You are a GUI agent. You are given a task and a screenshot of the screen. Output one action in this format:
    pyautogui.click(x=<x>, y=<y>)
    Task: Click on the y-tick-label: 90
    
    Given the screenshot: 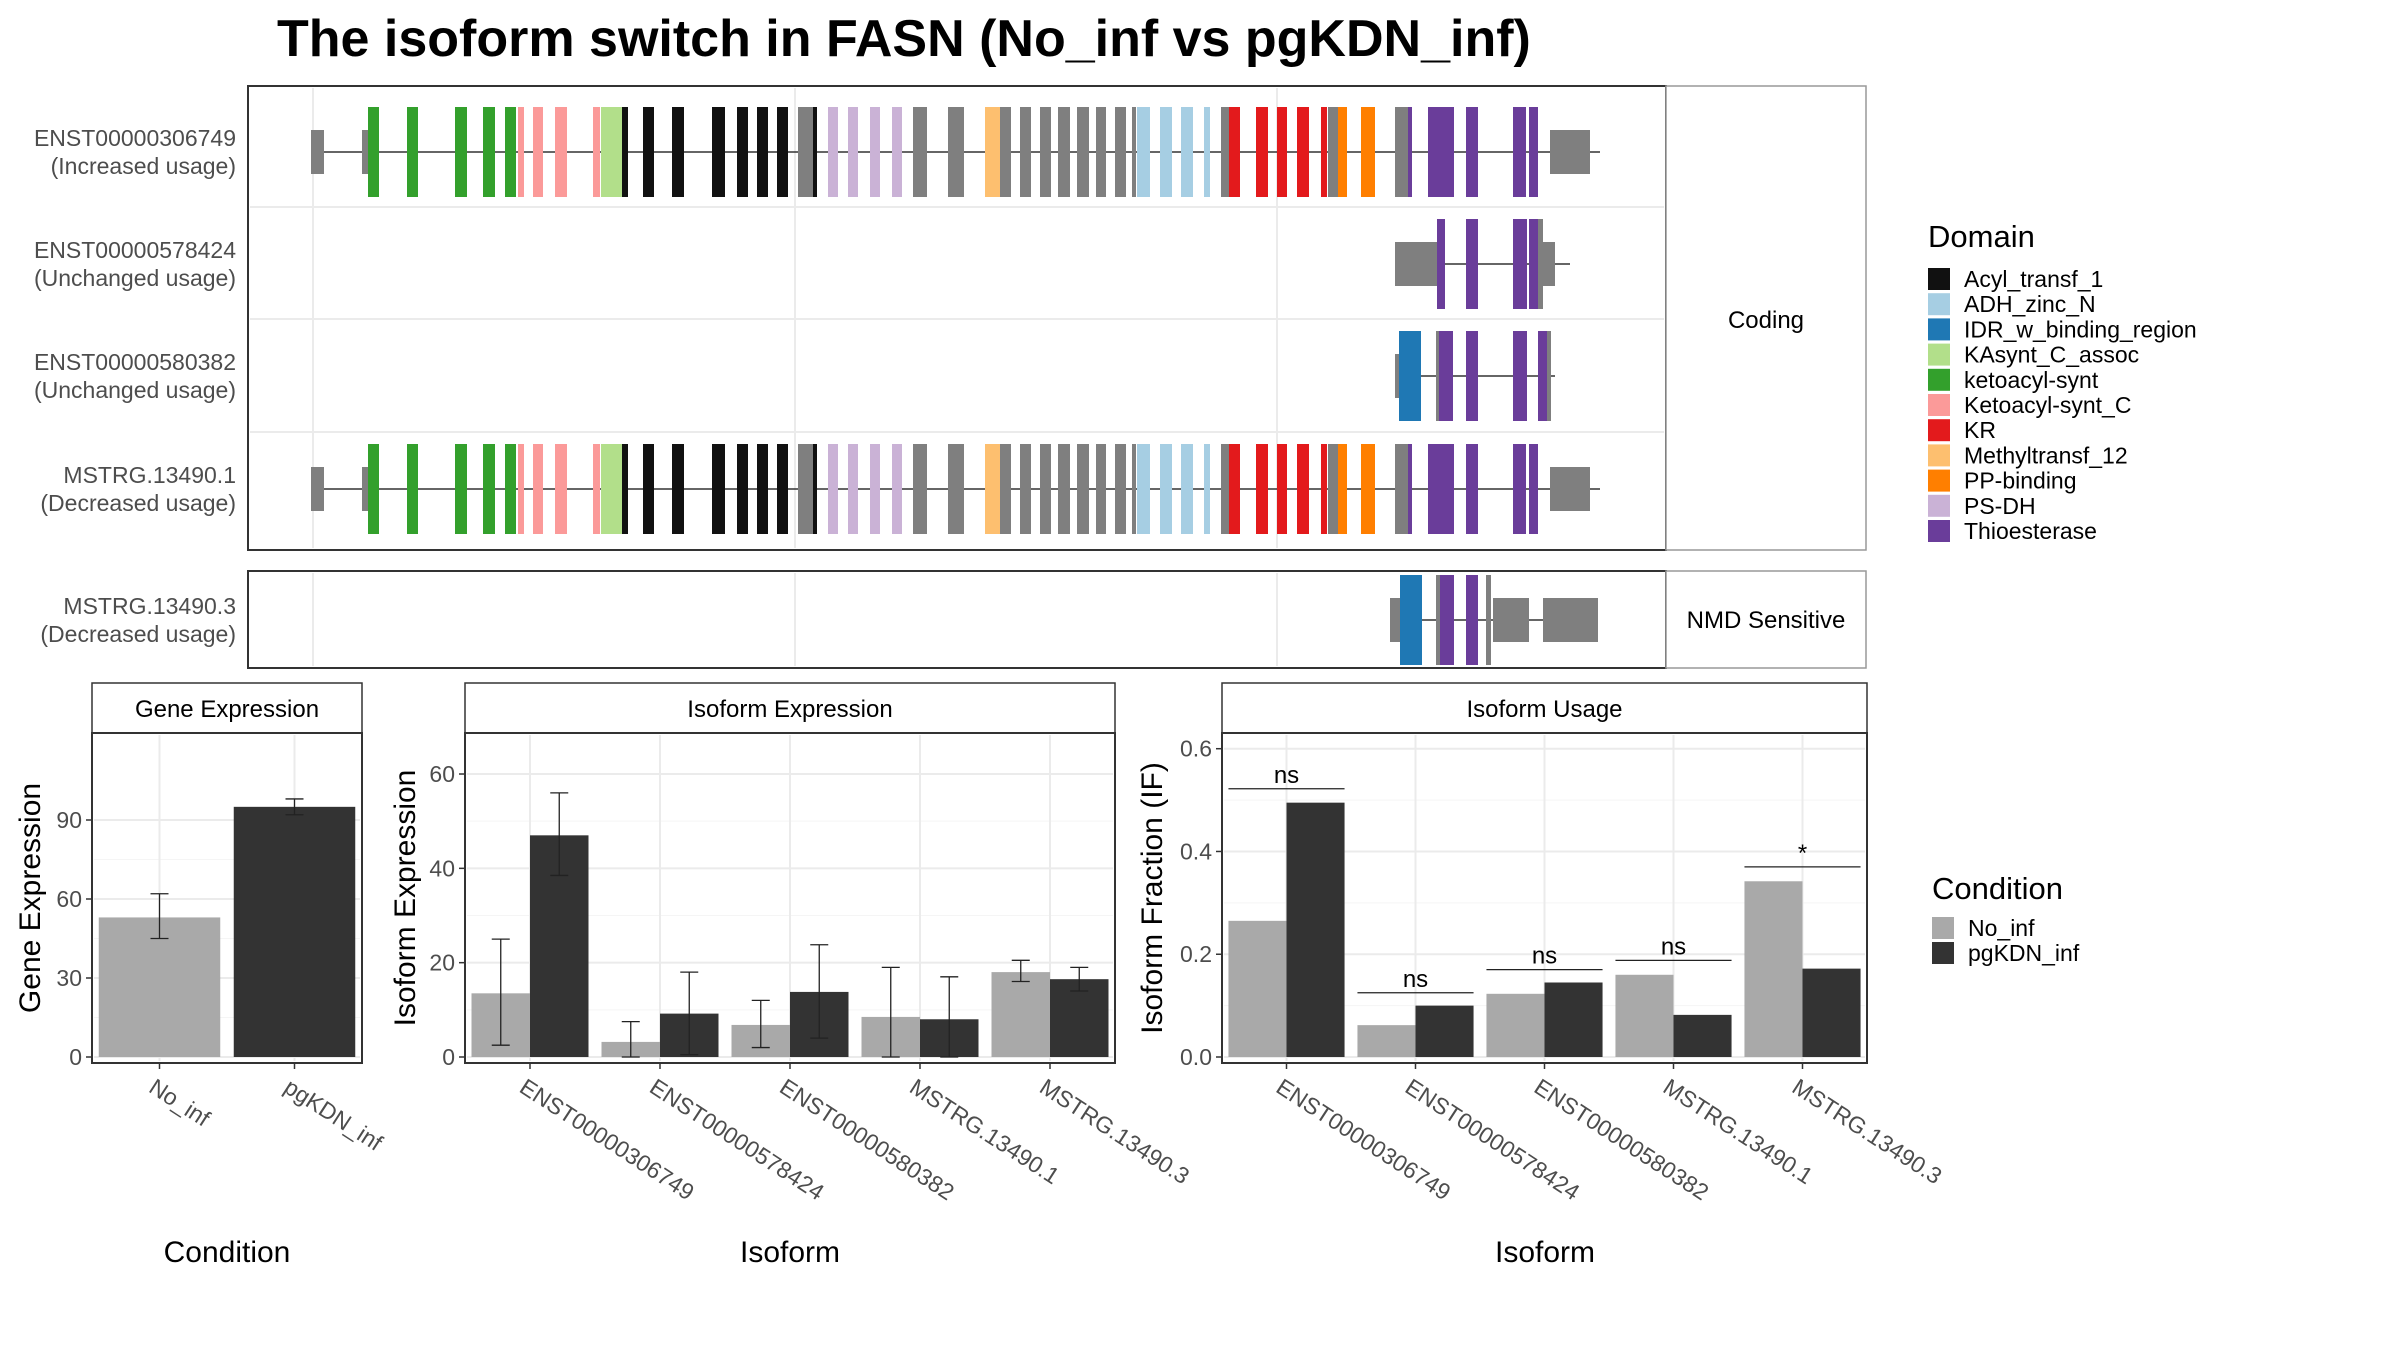 What is the action you would take?
    pyautogui.click(x=69, y=820)
    